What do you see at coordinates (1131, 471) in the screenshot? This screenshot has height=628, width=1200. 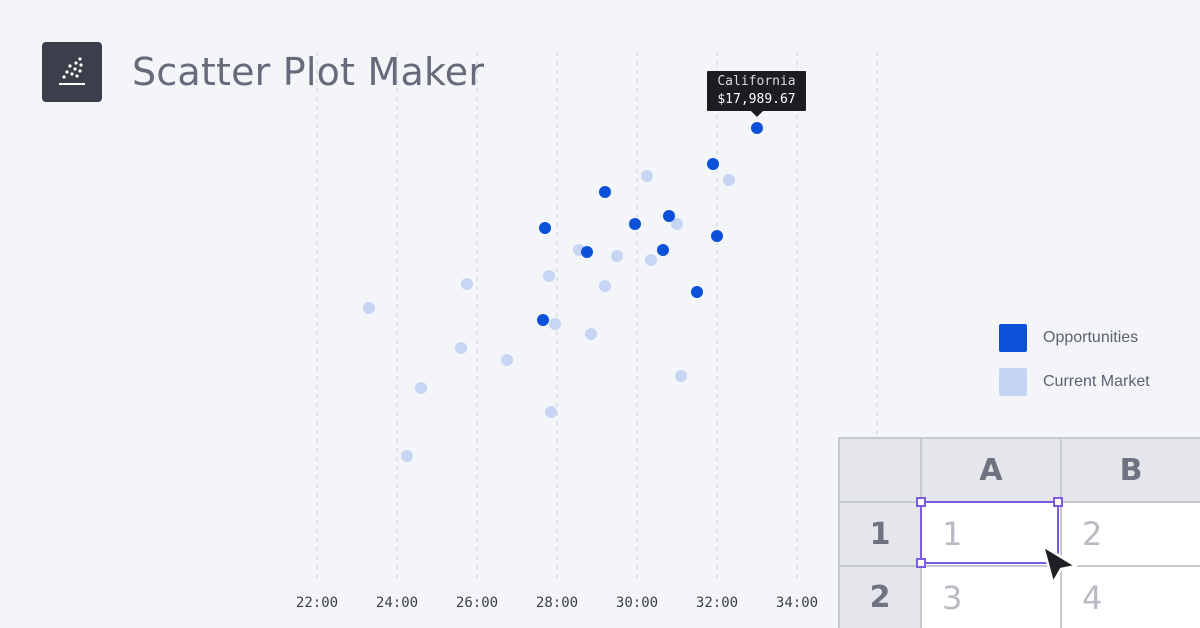 I see `column-header-b: B` at bounding box center [1131, 471].